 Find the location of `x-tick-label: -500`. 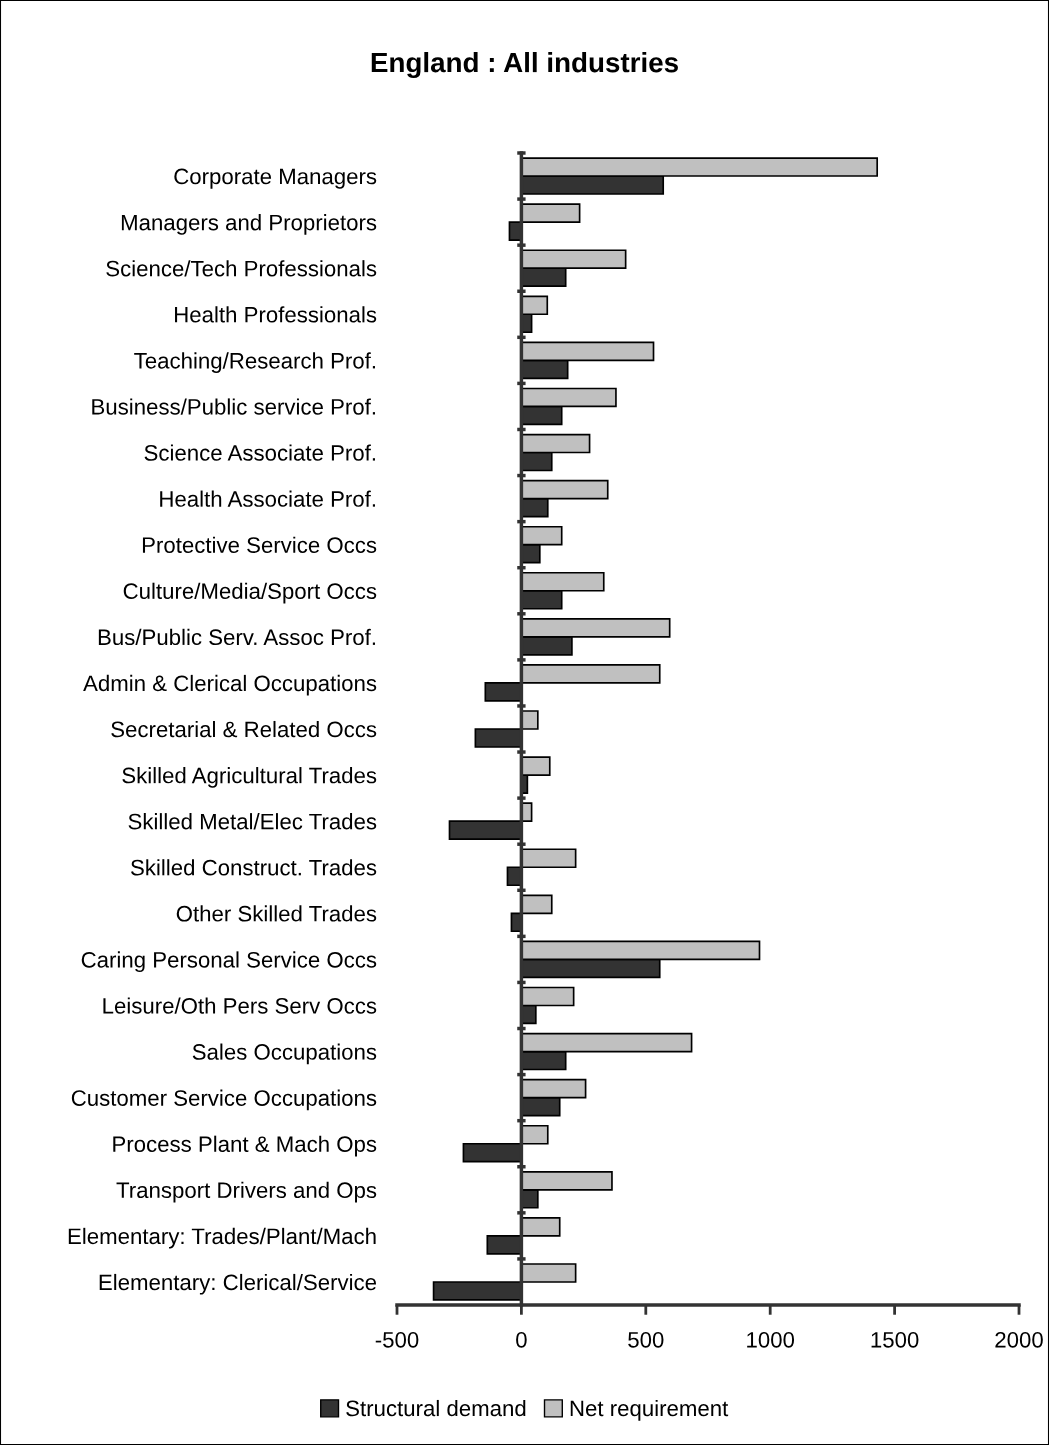

x-tick-label: -500 is located at coordinates (397, 1339).